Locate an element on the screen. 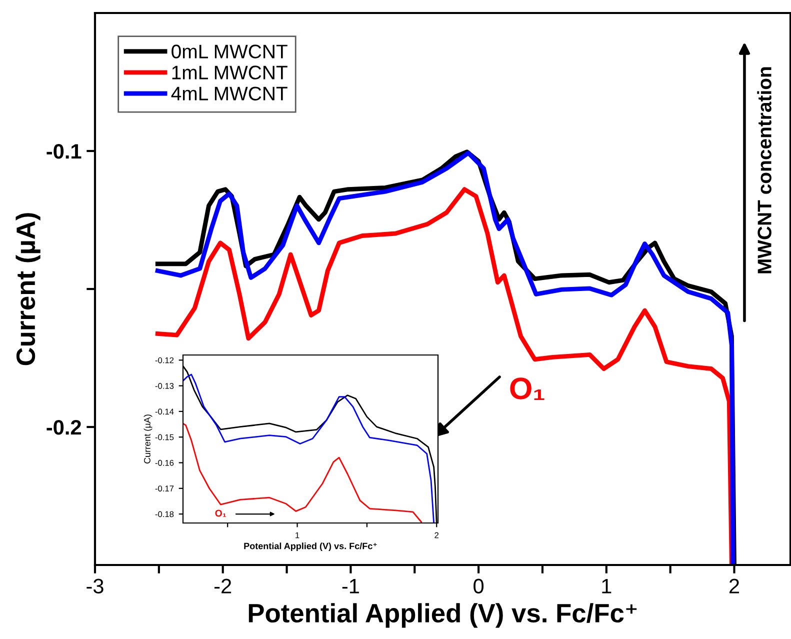 This screenshot has width=791, height=639. y-tick-label: -0.1 is located at coordinates (64, 151).